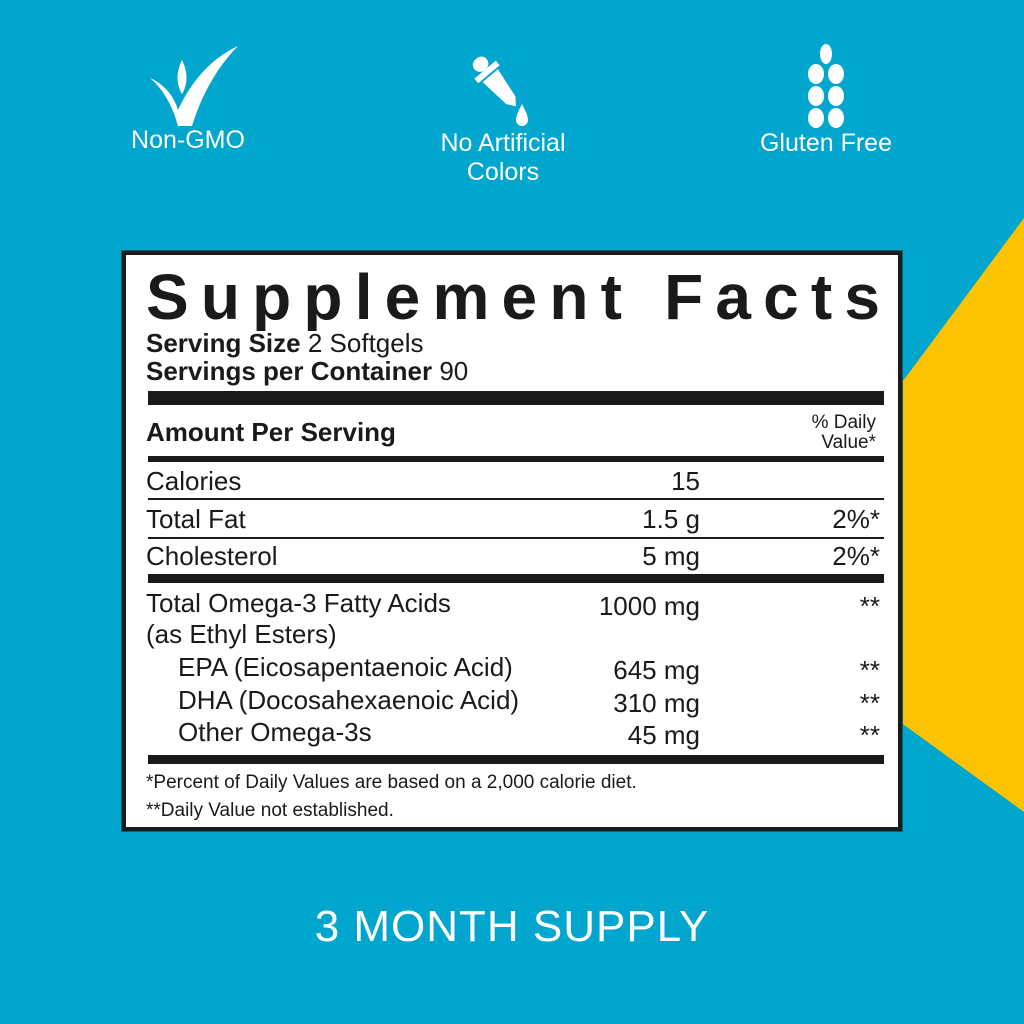  Describe the element at coordinates (223, 343) in the screenshot. I see `serving-size-label: Serving Size` at that location.